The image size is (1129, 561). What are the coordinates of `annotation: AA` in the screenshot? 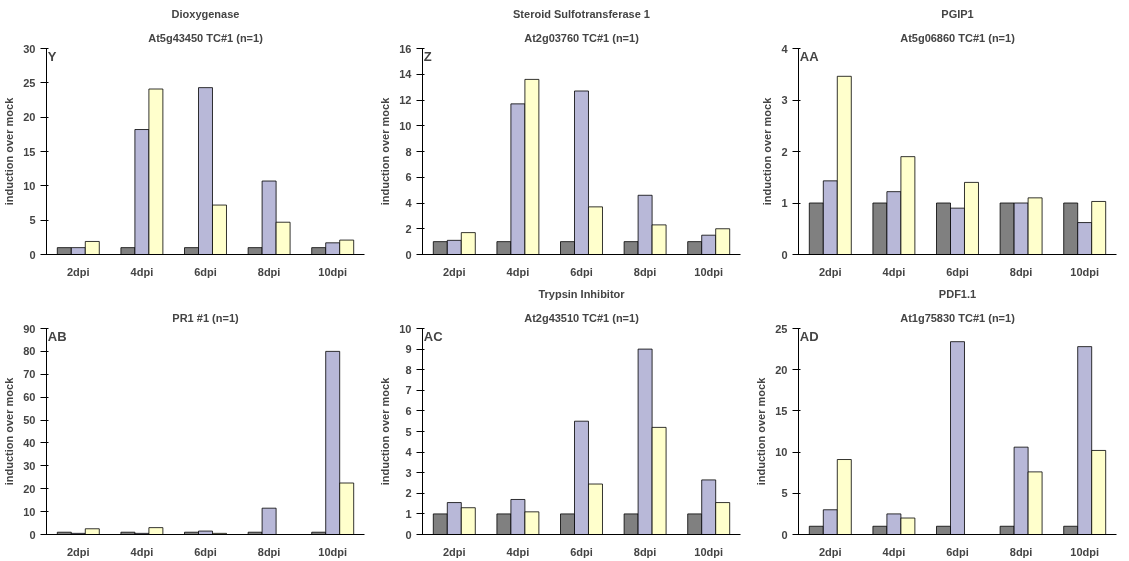 It's located at (809, 56).